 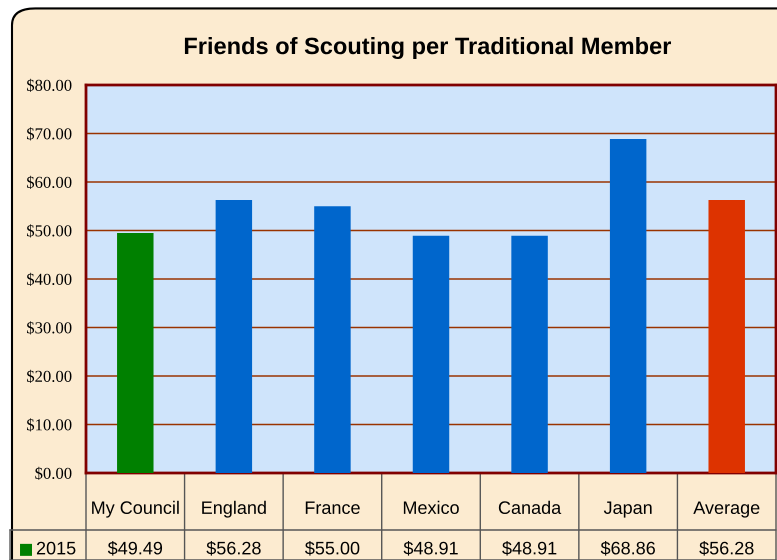 What do you see at coordinates (628, 509) in the screenshot?
I see `x-tick-label: Japan` at bounding box center [628, 509].